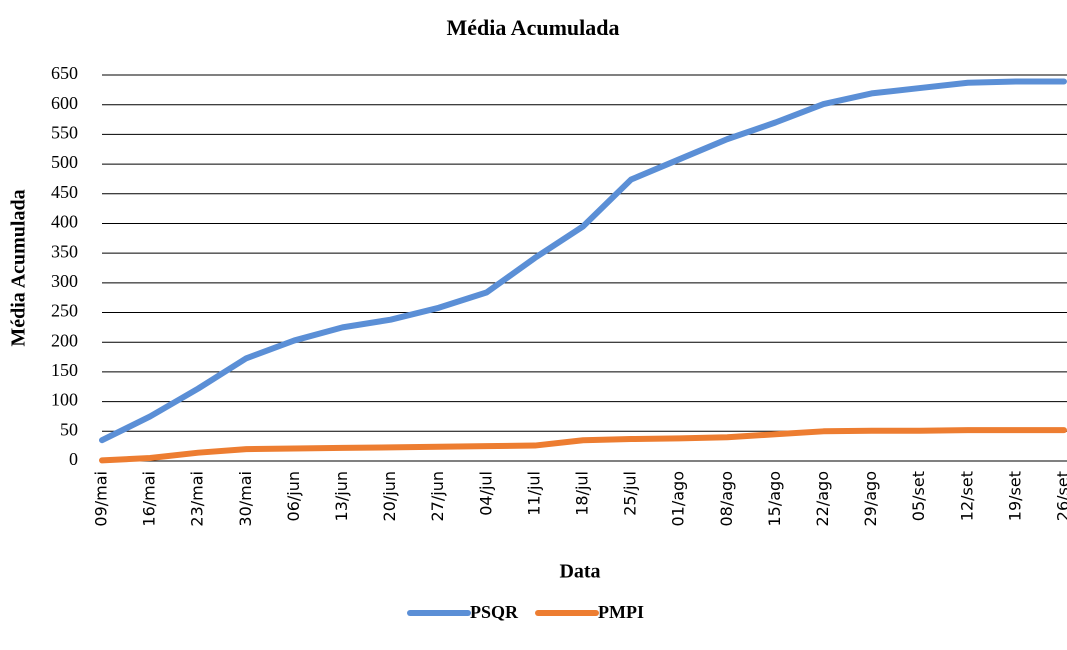 The height and width of the screenshot is (650, 1067). Describe the element at coordinates (579, 572) in the screenshot. I see `x-axis-label: Data` at that location.